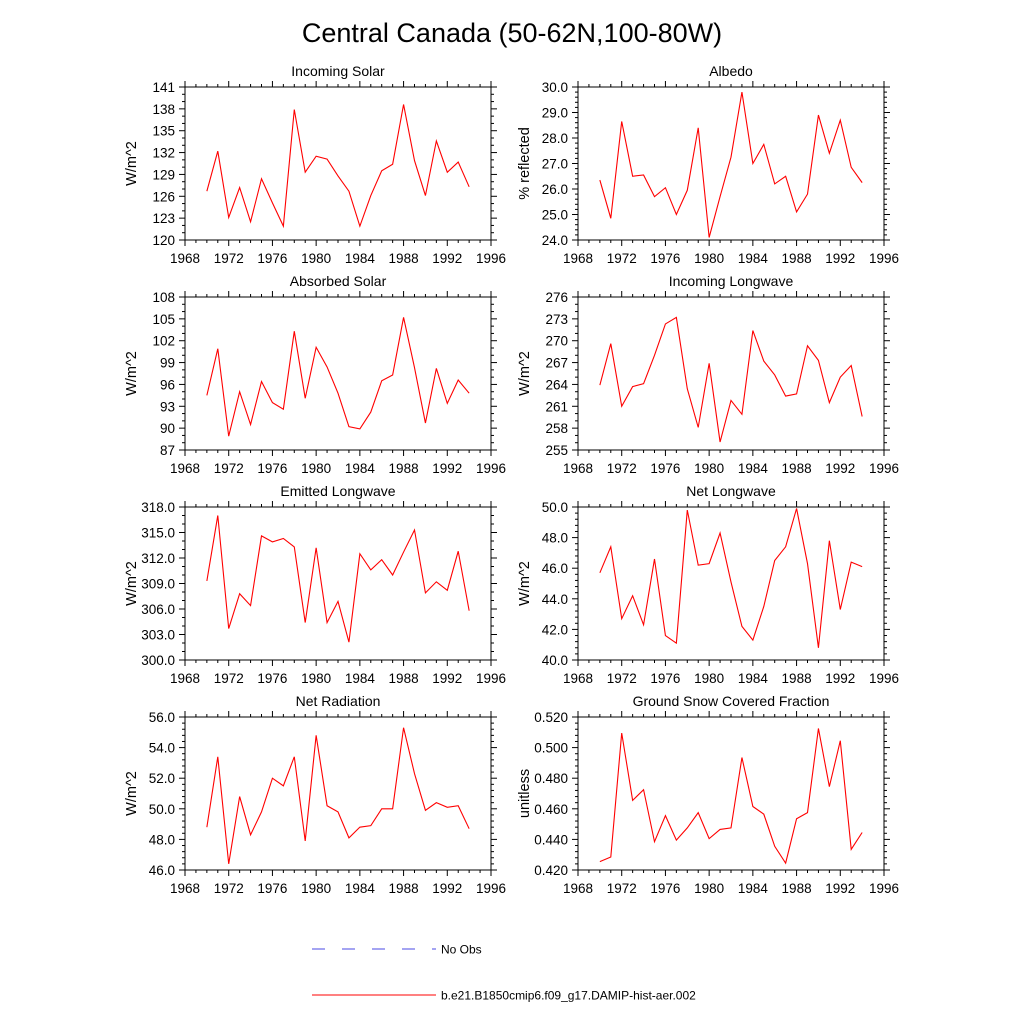  Describe the element at coordinates (167, 384) in the screenshot. I see `y-tick-label: 96` at that location.